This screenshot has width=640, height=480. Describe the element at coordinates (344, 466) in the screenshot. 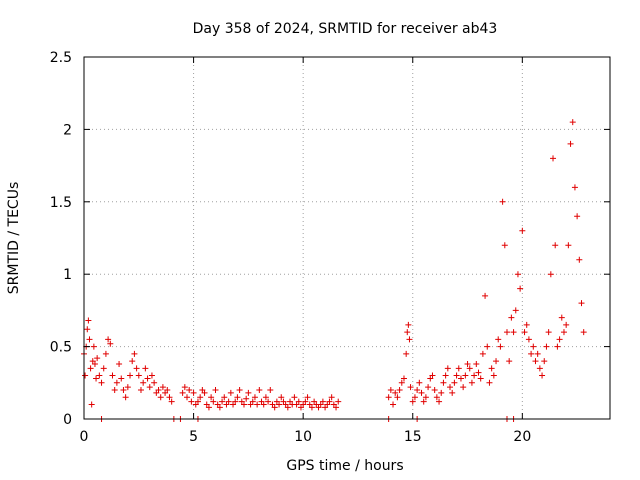

I see `x-axis-label: GPS time / hours` at that location.